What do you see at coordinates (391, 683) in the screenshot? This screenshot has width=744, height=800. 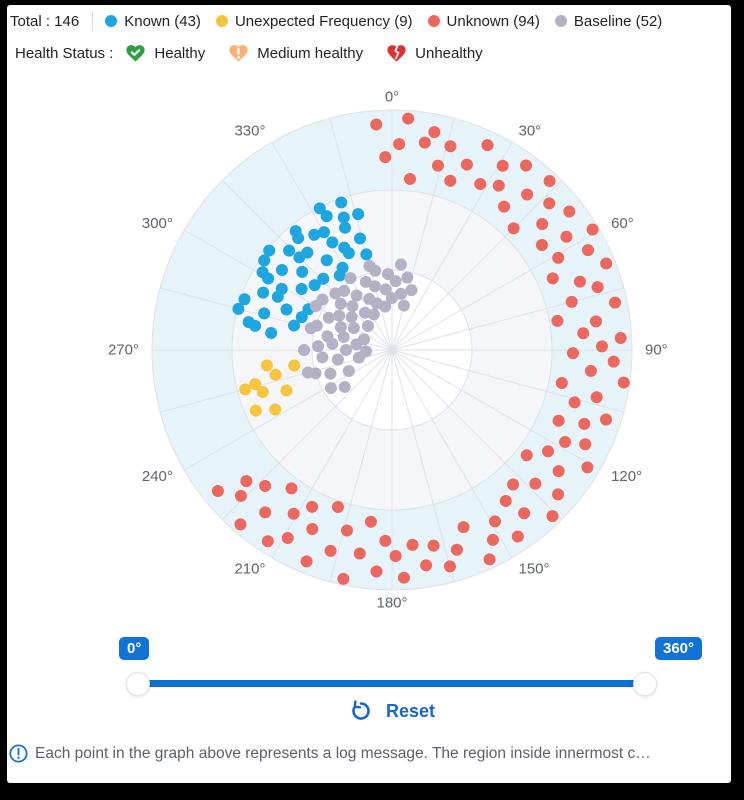 I see `angle-range-slider-track` at bounding box center [391, 683].